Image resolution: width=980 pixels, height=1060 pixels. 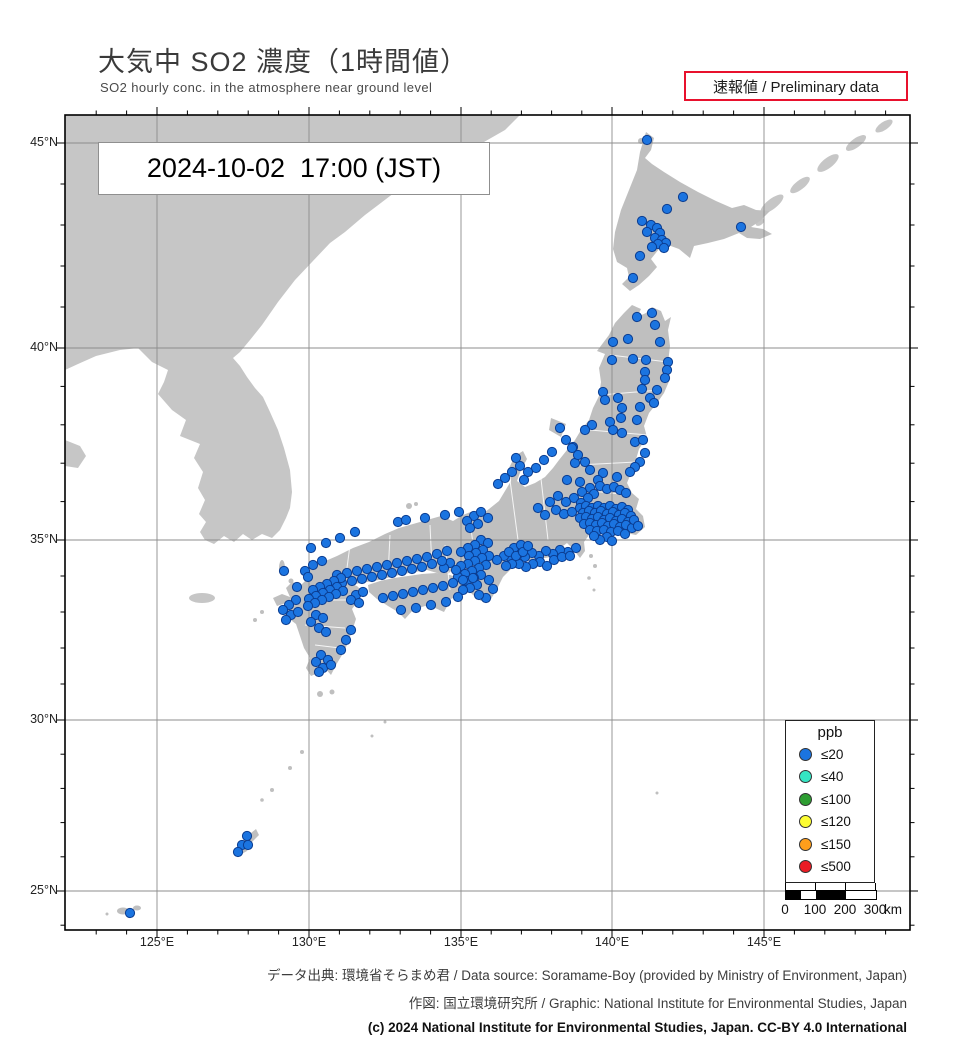 What do you see at coordinates (815, 909) in the screenshot?
I see `scale-label-100: 100` at bounding box center [815, 909].